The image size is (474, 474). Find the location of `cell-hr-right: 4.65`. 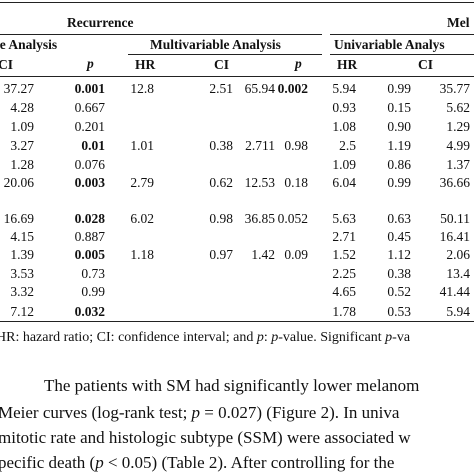

cell-hr-right: 4.65 is located at coordinates (344, 291).